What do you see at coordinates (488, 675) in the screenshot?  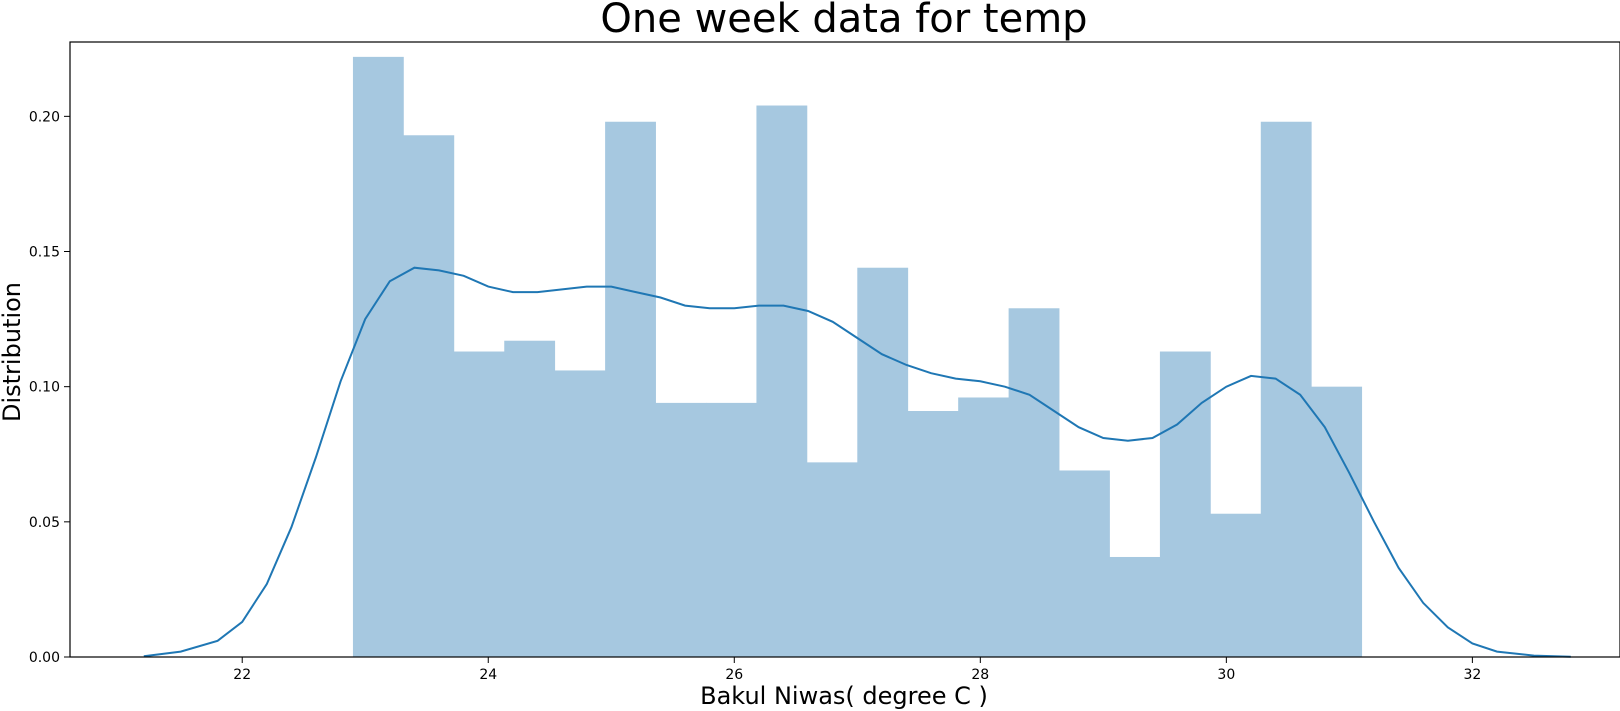 I see `x-tick-label: 24` at bounding box center [488, 675].